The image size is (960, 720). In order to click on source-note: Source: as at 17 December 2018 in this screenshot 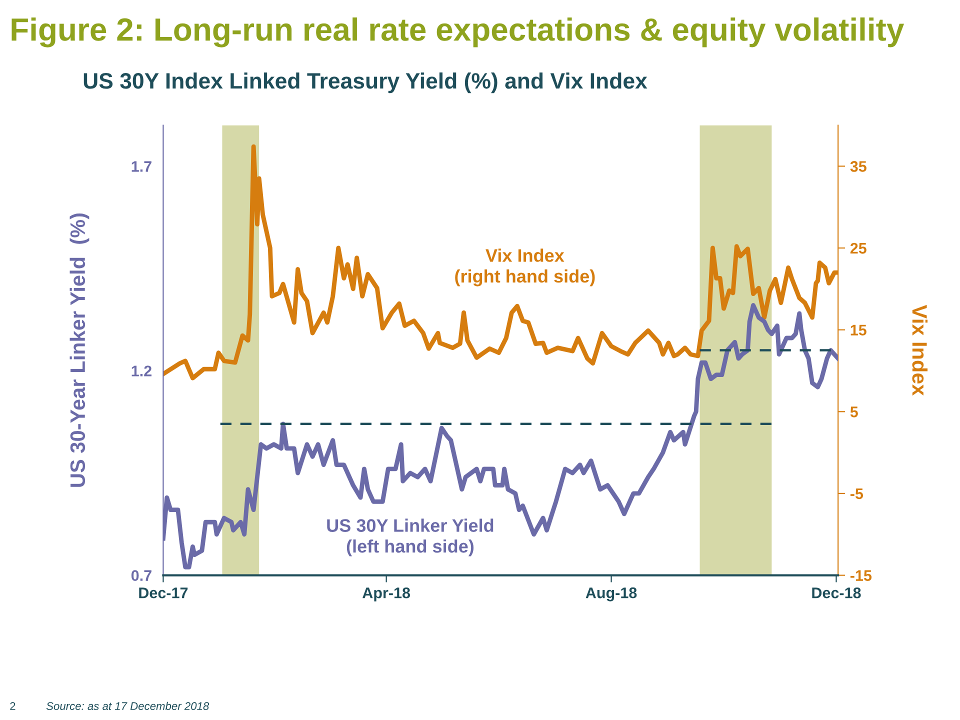, I will do `click(128, 706)`.